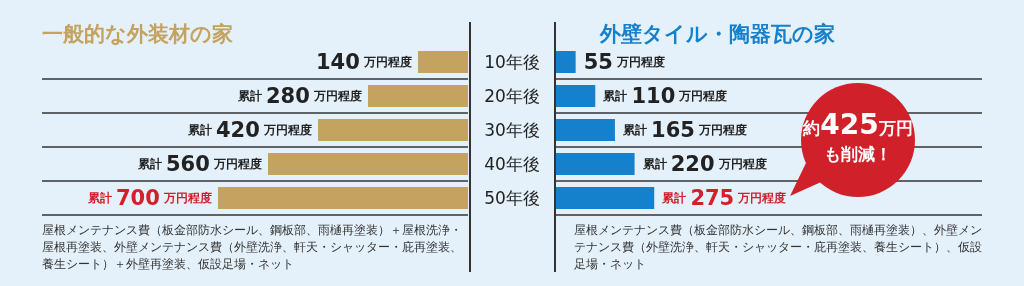  Describe the element at coordinates (512, 130) in the screenshot. I see `y-tick-label: 30年後` at that location.